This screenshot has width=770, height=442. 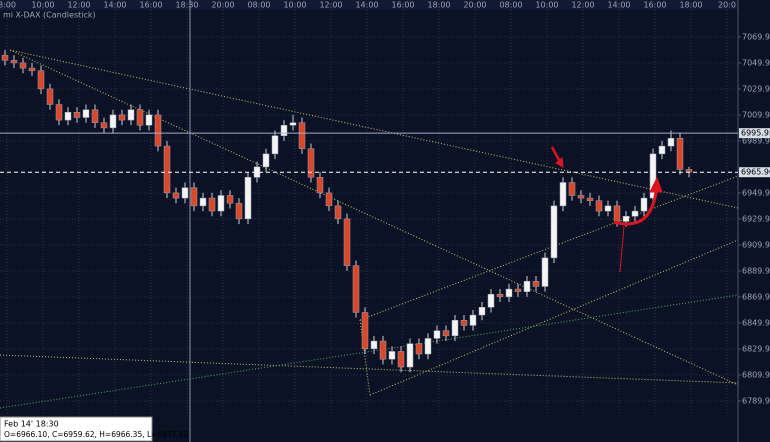 What do you see at coordinates (76, 429) in the screenshot?
I see `info-box` at bounding box center [76, 429].